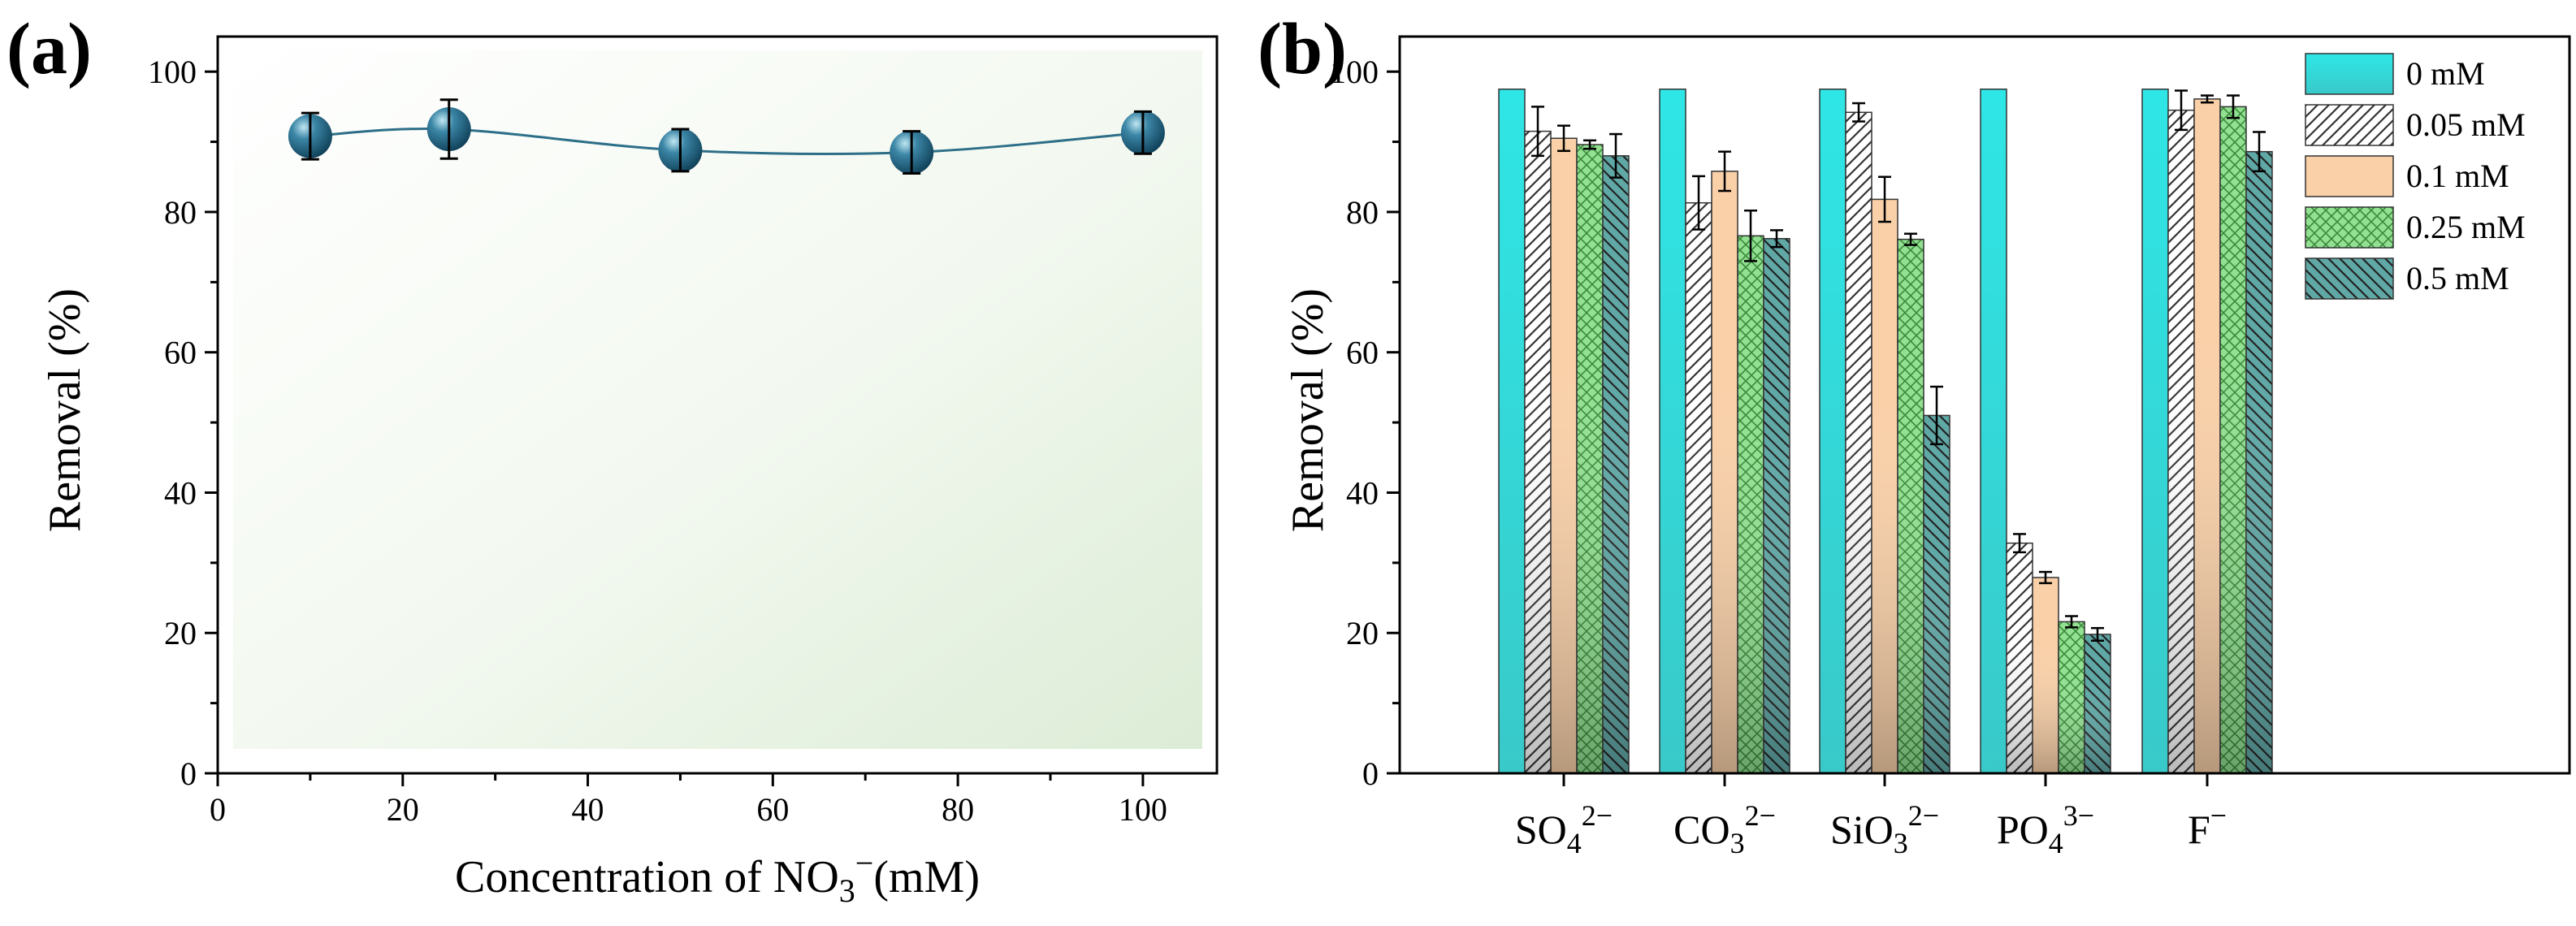  Describe the element at coordinates (647, 877) in the screenshot. I see `panel-a-xlabel-main: Concentration of NO` at that location.